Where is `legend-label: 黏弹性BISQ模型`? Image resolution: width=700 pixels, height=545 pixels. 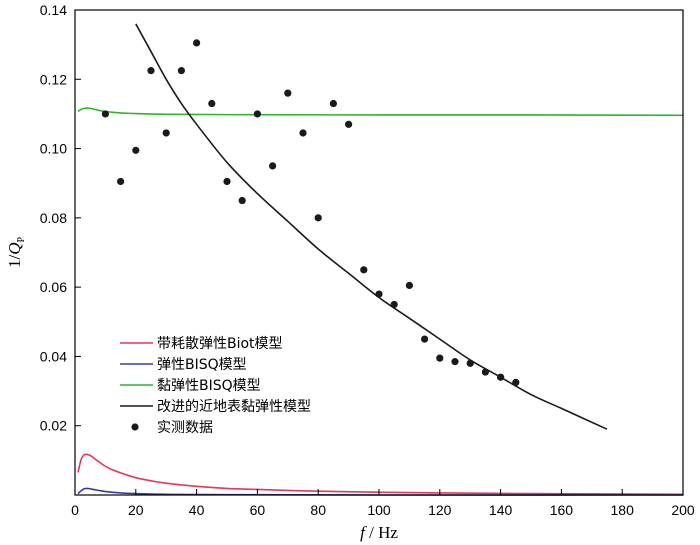
legend-label: 黏弹性BISQ模型 is located at coordinates (209, 386).